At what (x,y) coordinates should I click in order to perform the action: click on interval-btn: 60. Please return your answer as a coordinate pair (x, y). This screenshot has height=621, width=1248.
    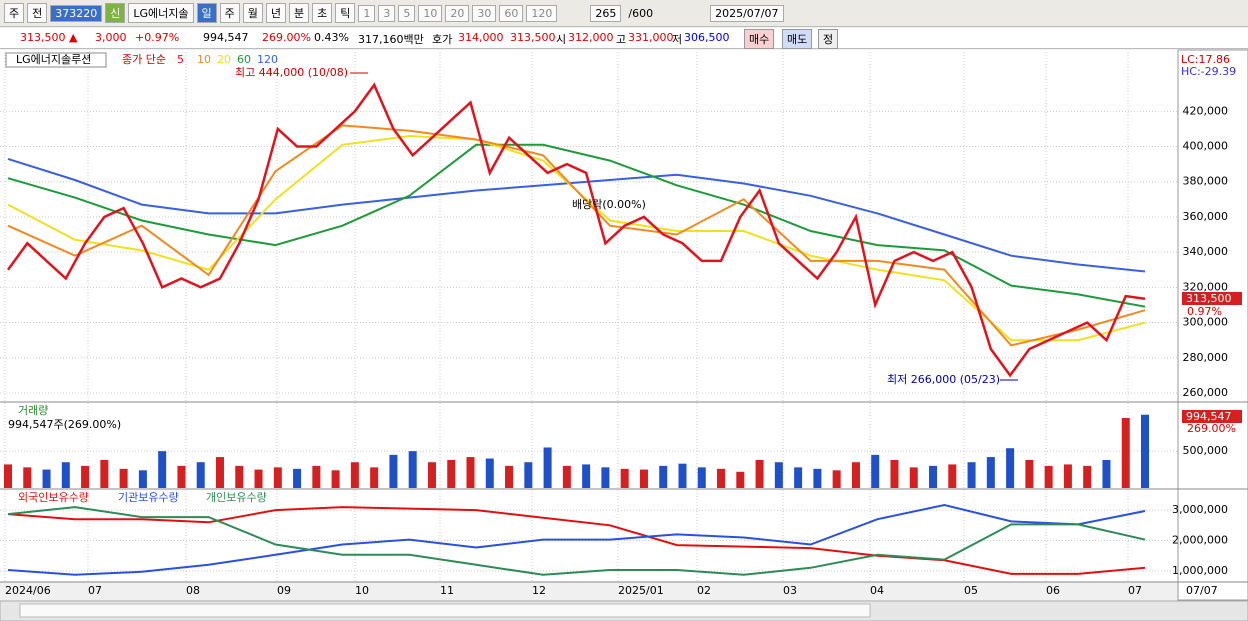
    Looking at the image, I should click on (511, 13).